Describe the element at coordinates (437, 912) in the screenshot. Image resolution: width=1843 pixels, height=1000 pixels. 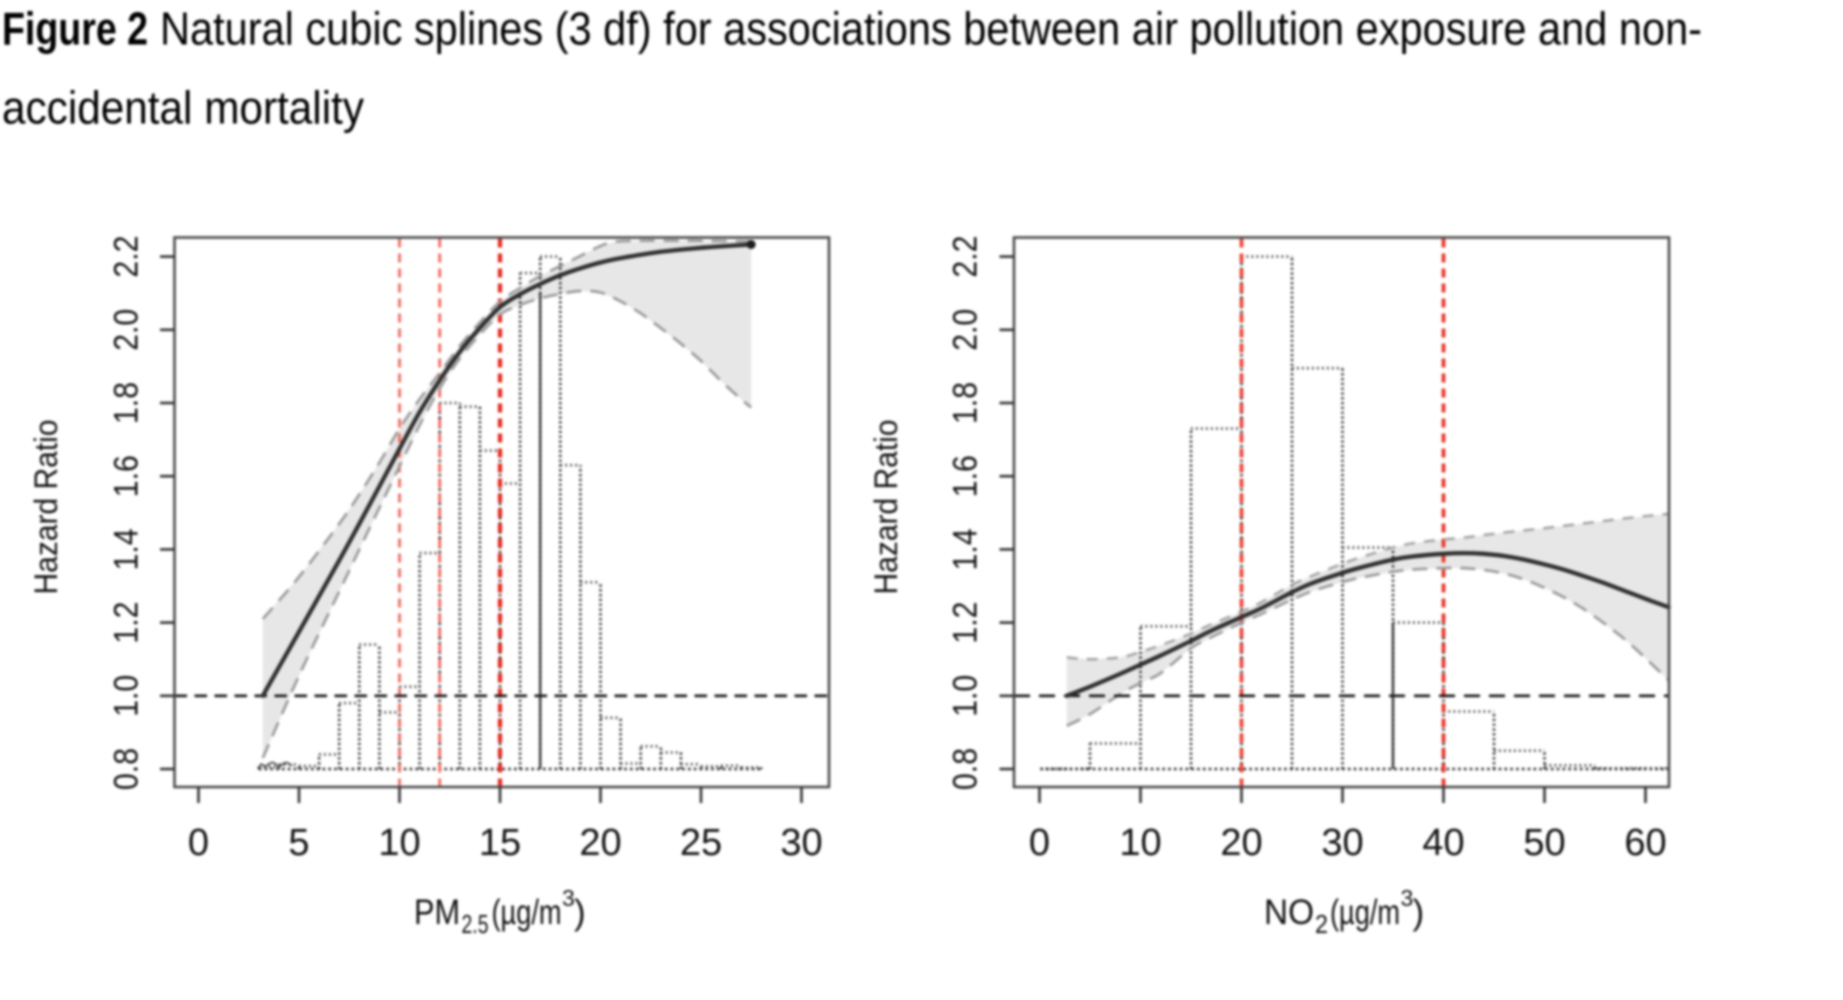
I see `svg-text: PM` at that location.